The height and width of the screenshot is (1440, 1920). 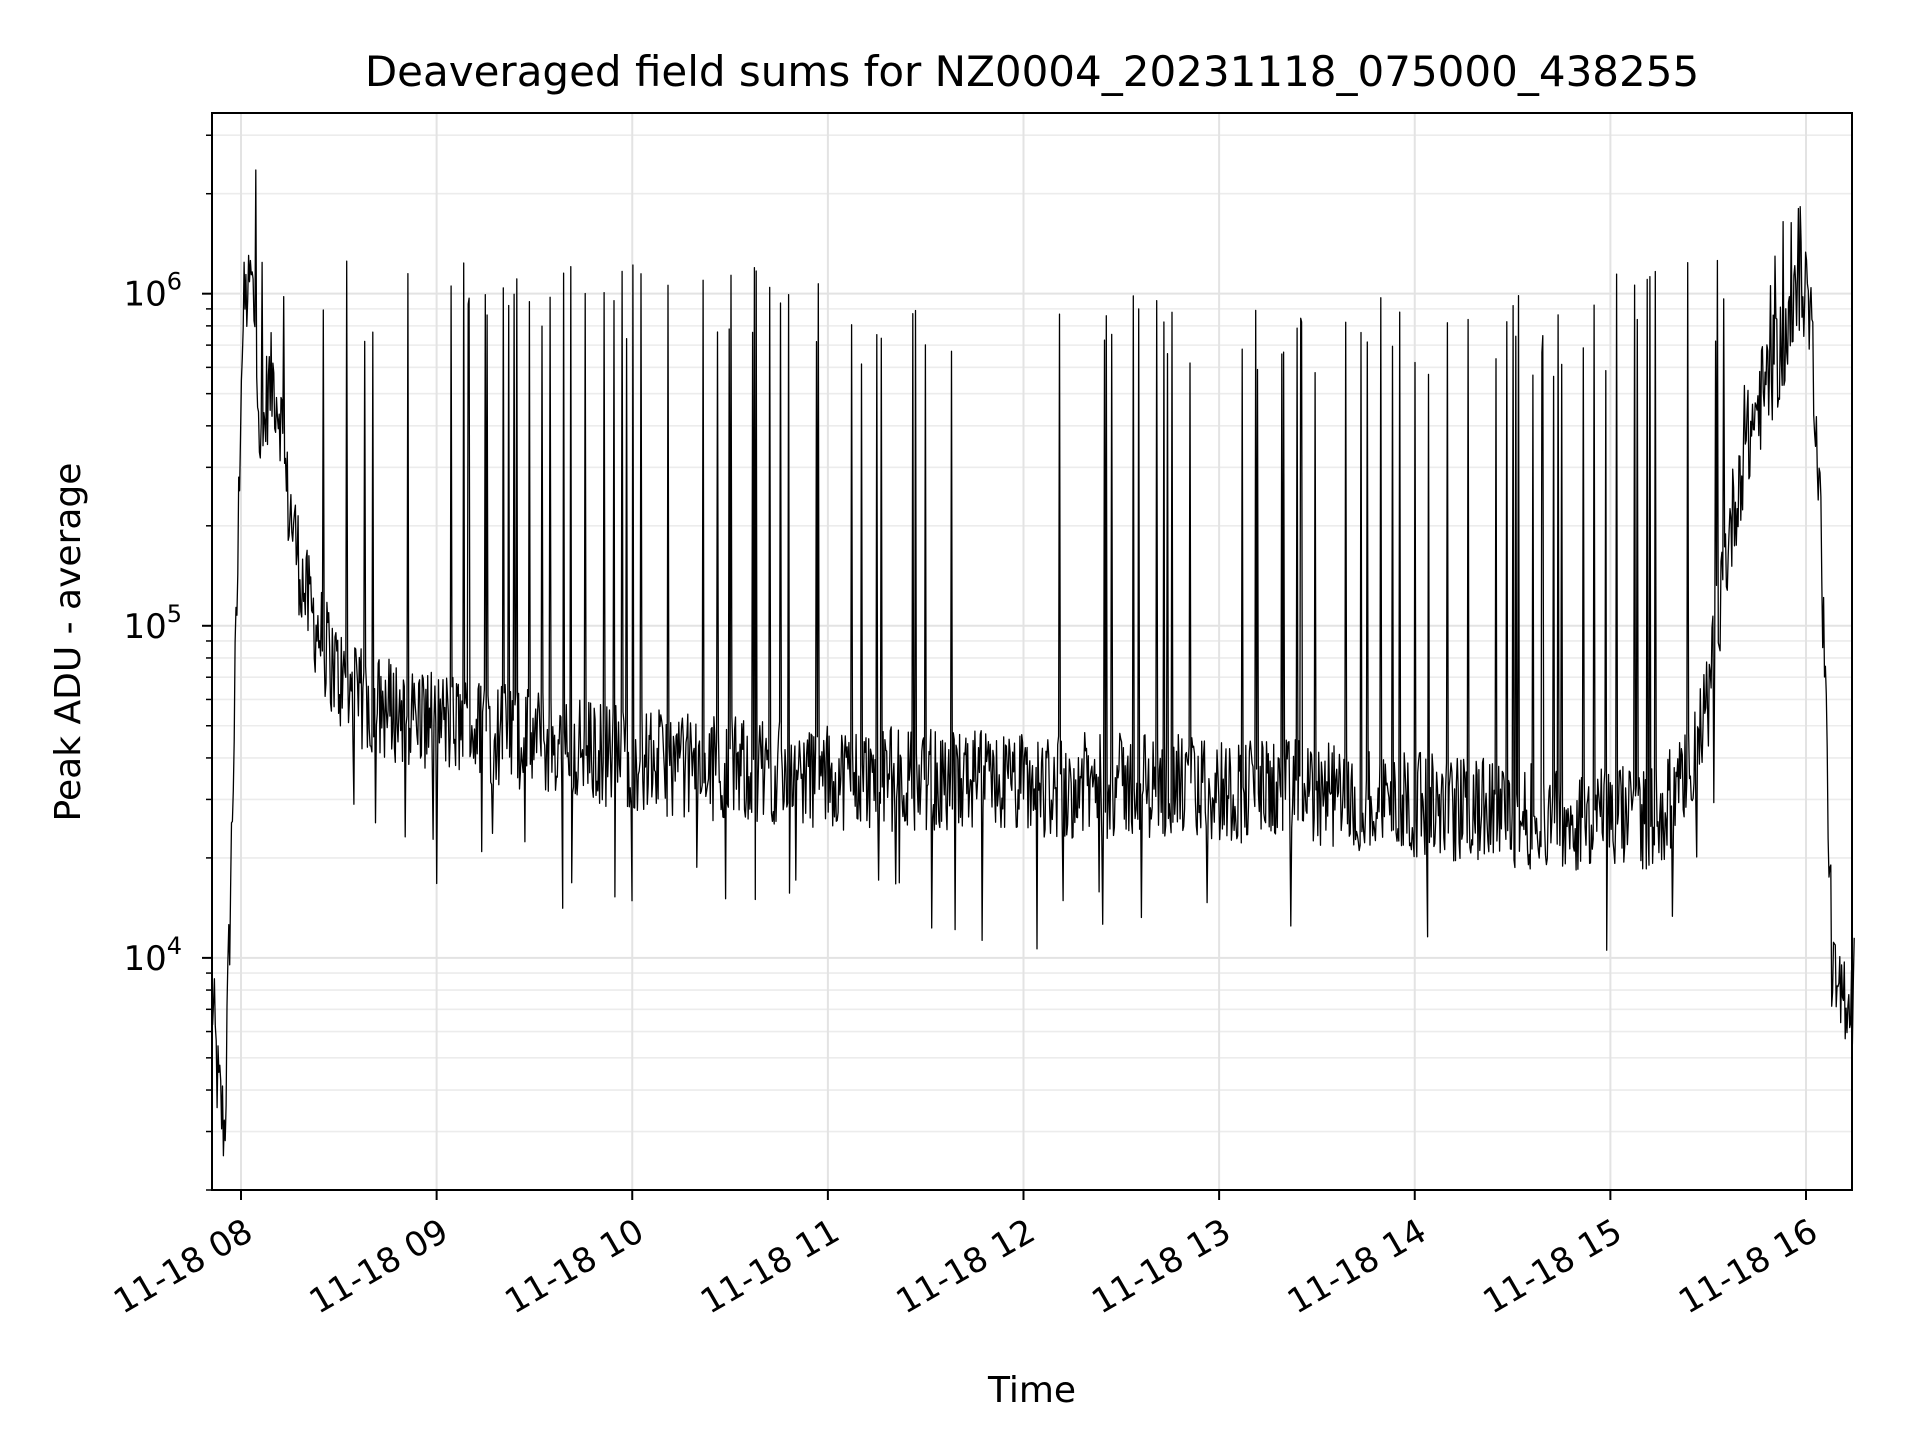 What do you see at coordinates (1552, 1266) in the screenshot?
I see `x-tick-label: 11-18 15` at bounding box center [1552, 1266].